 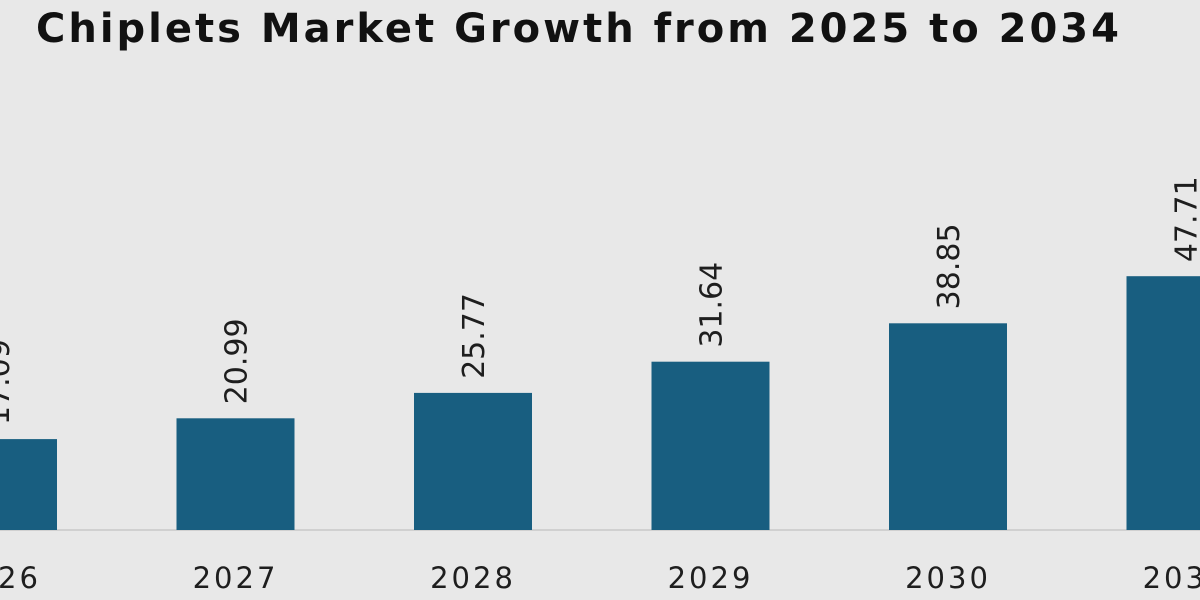 What do you see at coordinates (473, 578) in the screenshot?
I see `x-tick-label-2028: 2028` at bounding box center [473, 578].